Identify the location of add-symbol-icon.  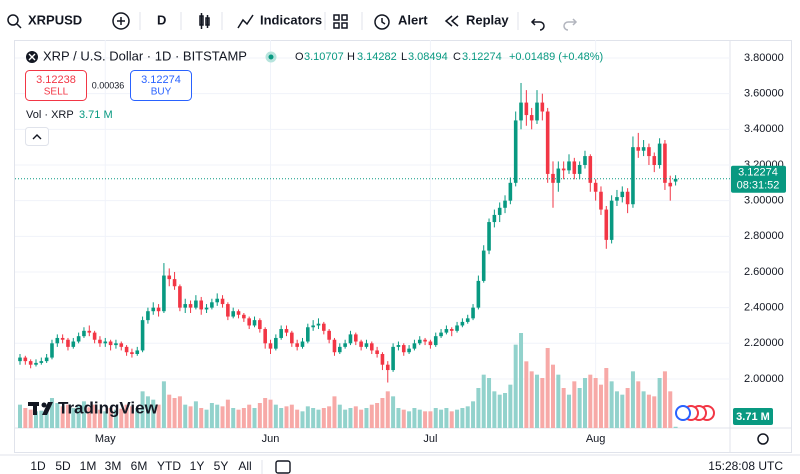
(121, 21).